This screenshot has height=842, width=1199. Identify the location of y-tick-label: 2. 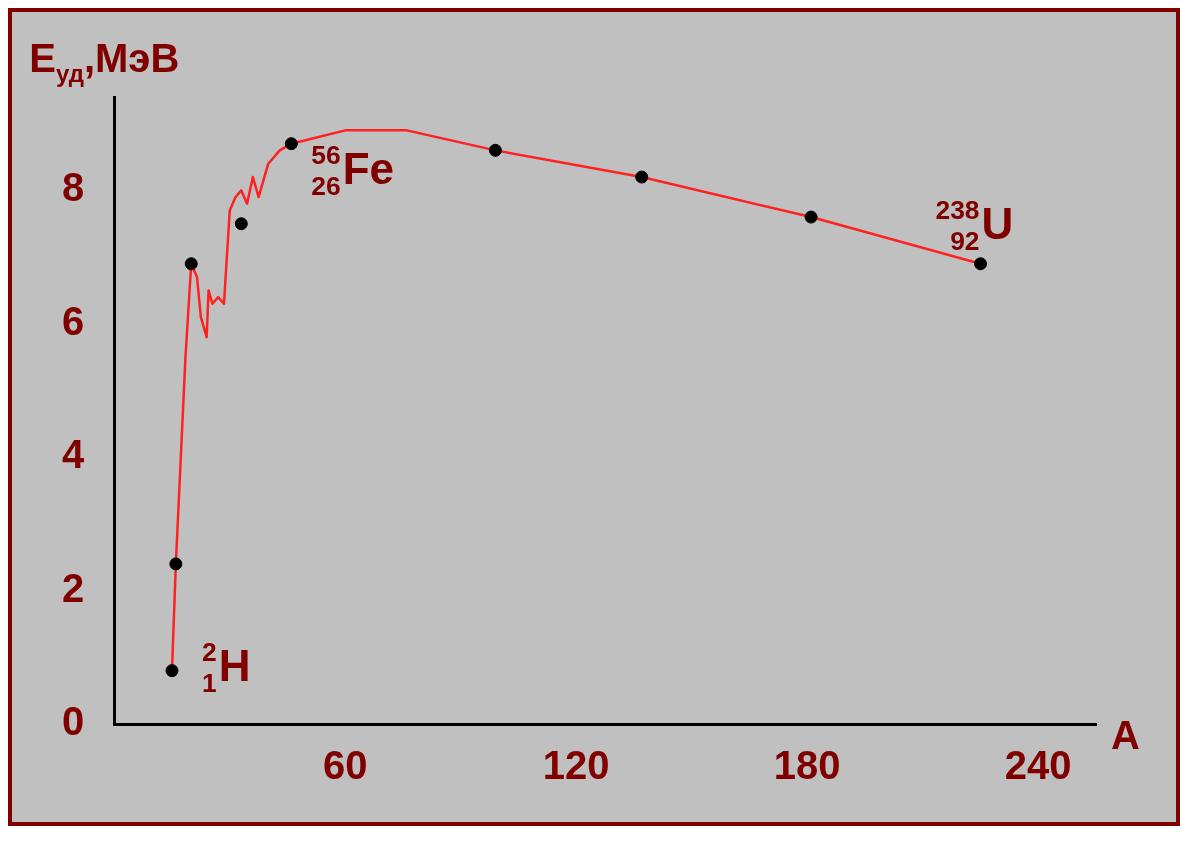
(73, 587).